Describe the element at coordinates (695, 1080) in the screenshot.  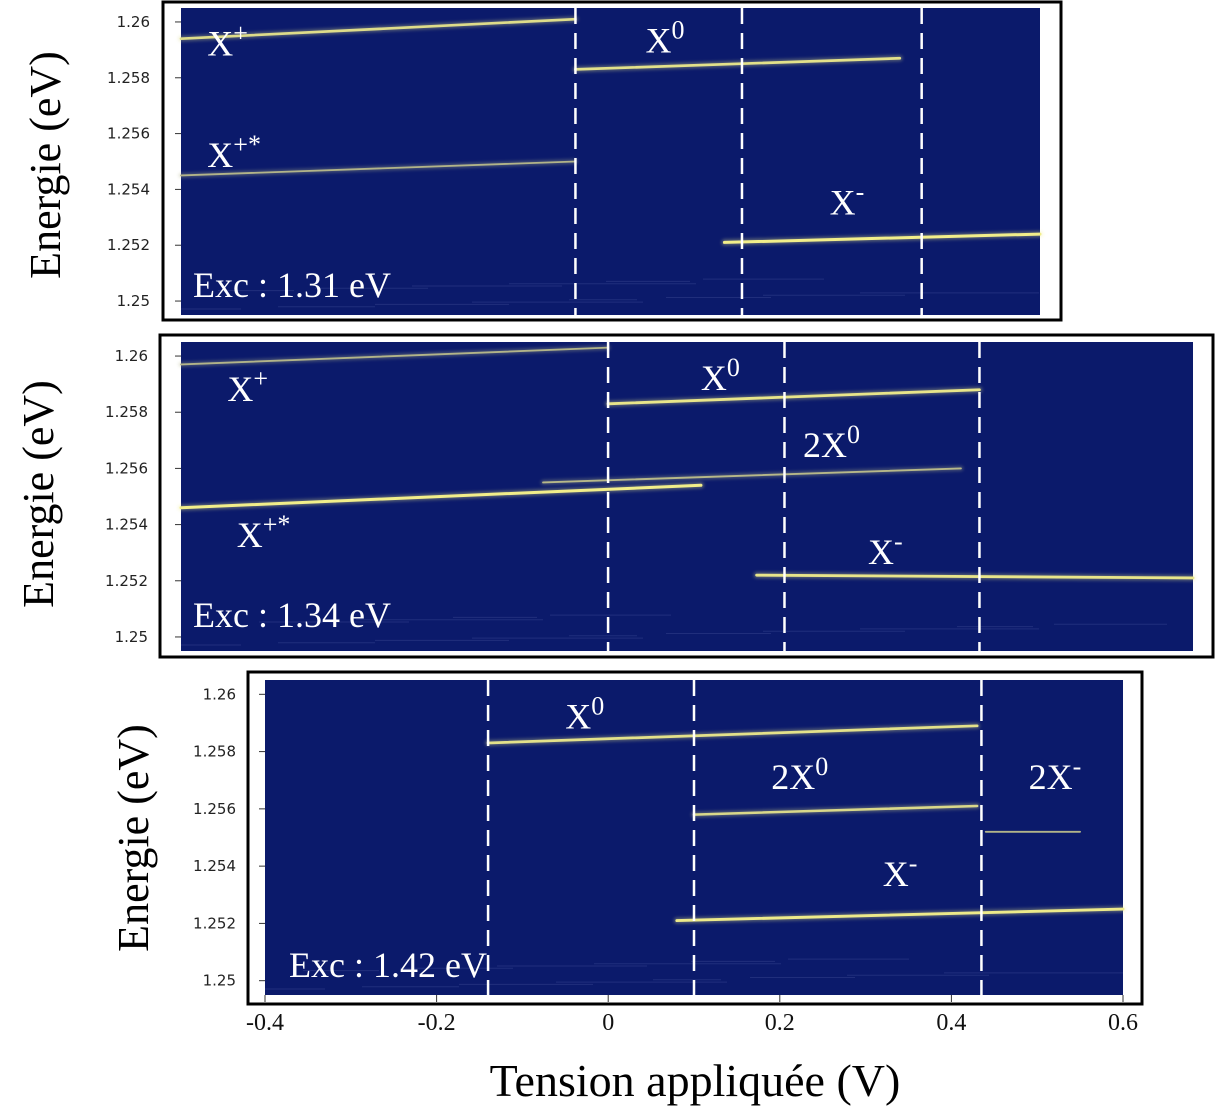
I see `x-axis-label: Tension appliquée (V)` at that location.